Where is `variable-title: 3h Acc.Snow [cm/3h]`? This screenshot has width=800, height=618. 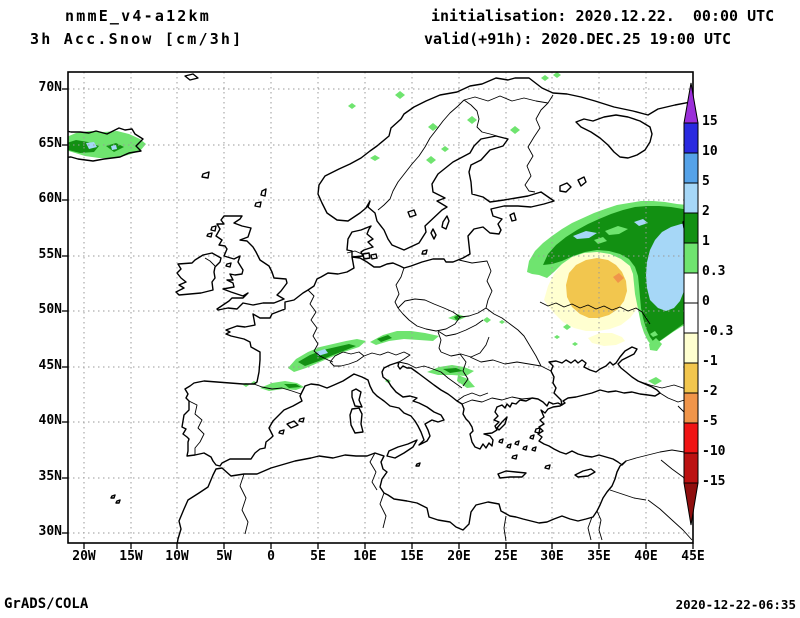
variable-title: 3h Acc.Snow [cm/3h] is located at coordinates (137, 39).